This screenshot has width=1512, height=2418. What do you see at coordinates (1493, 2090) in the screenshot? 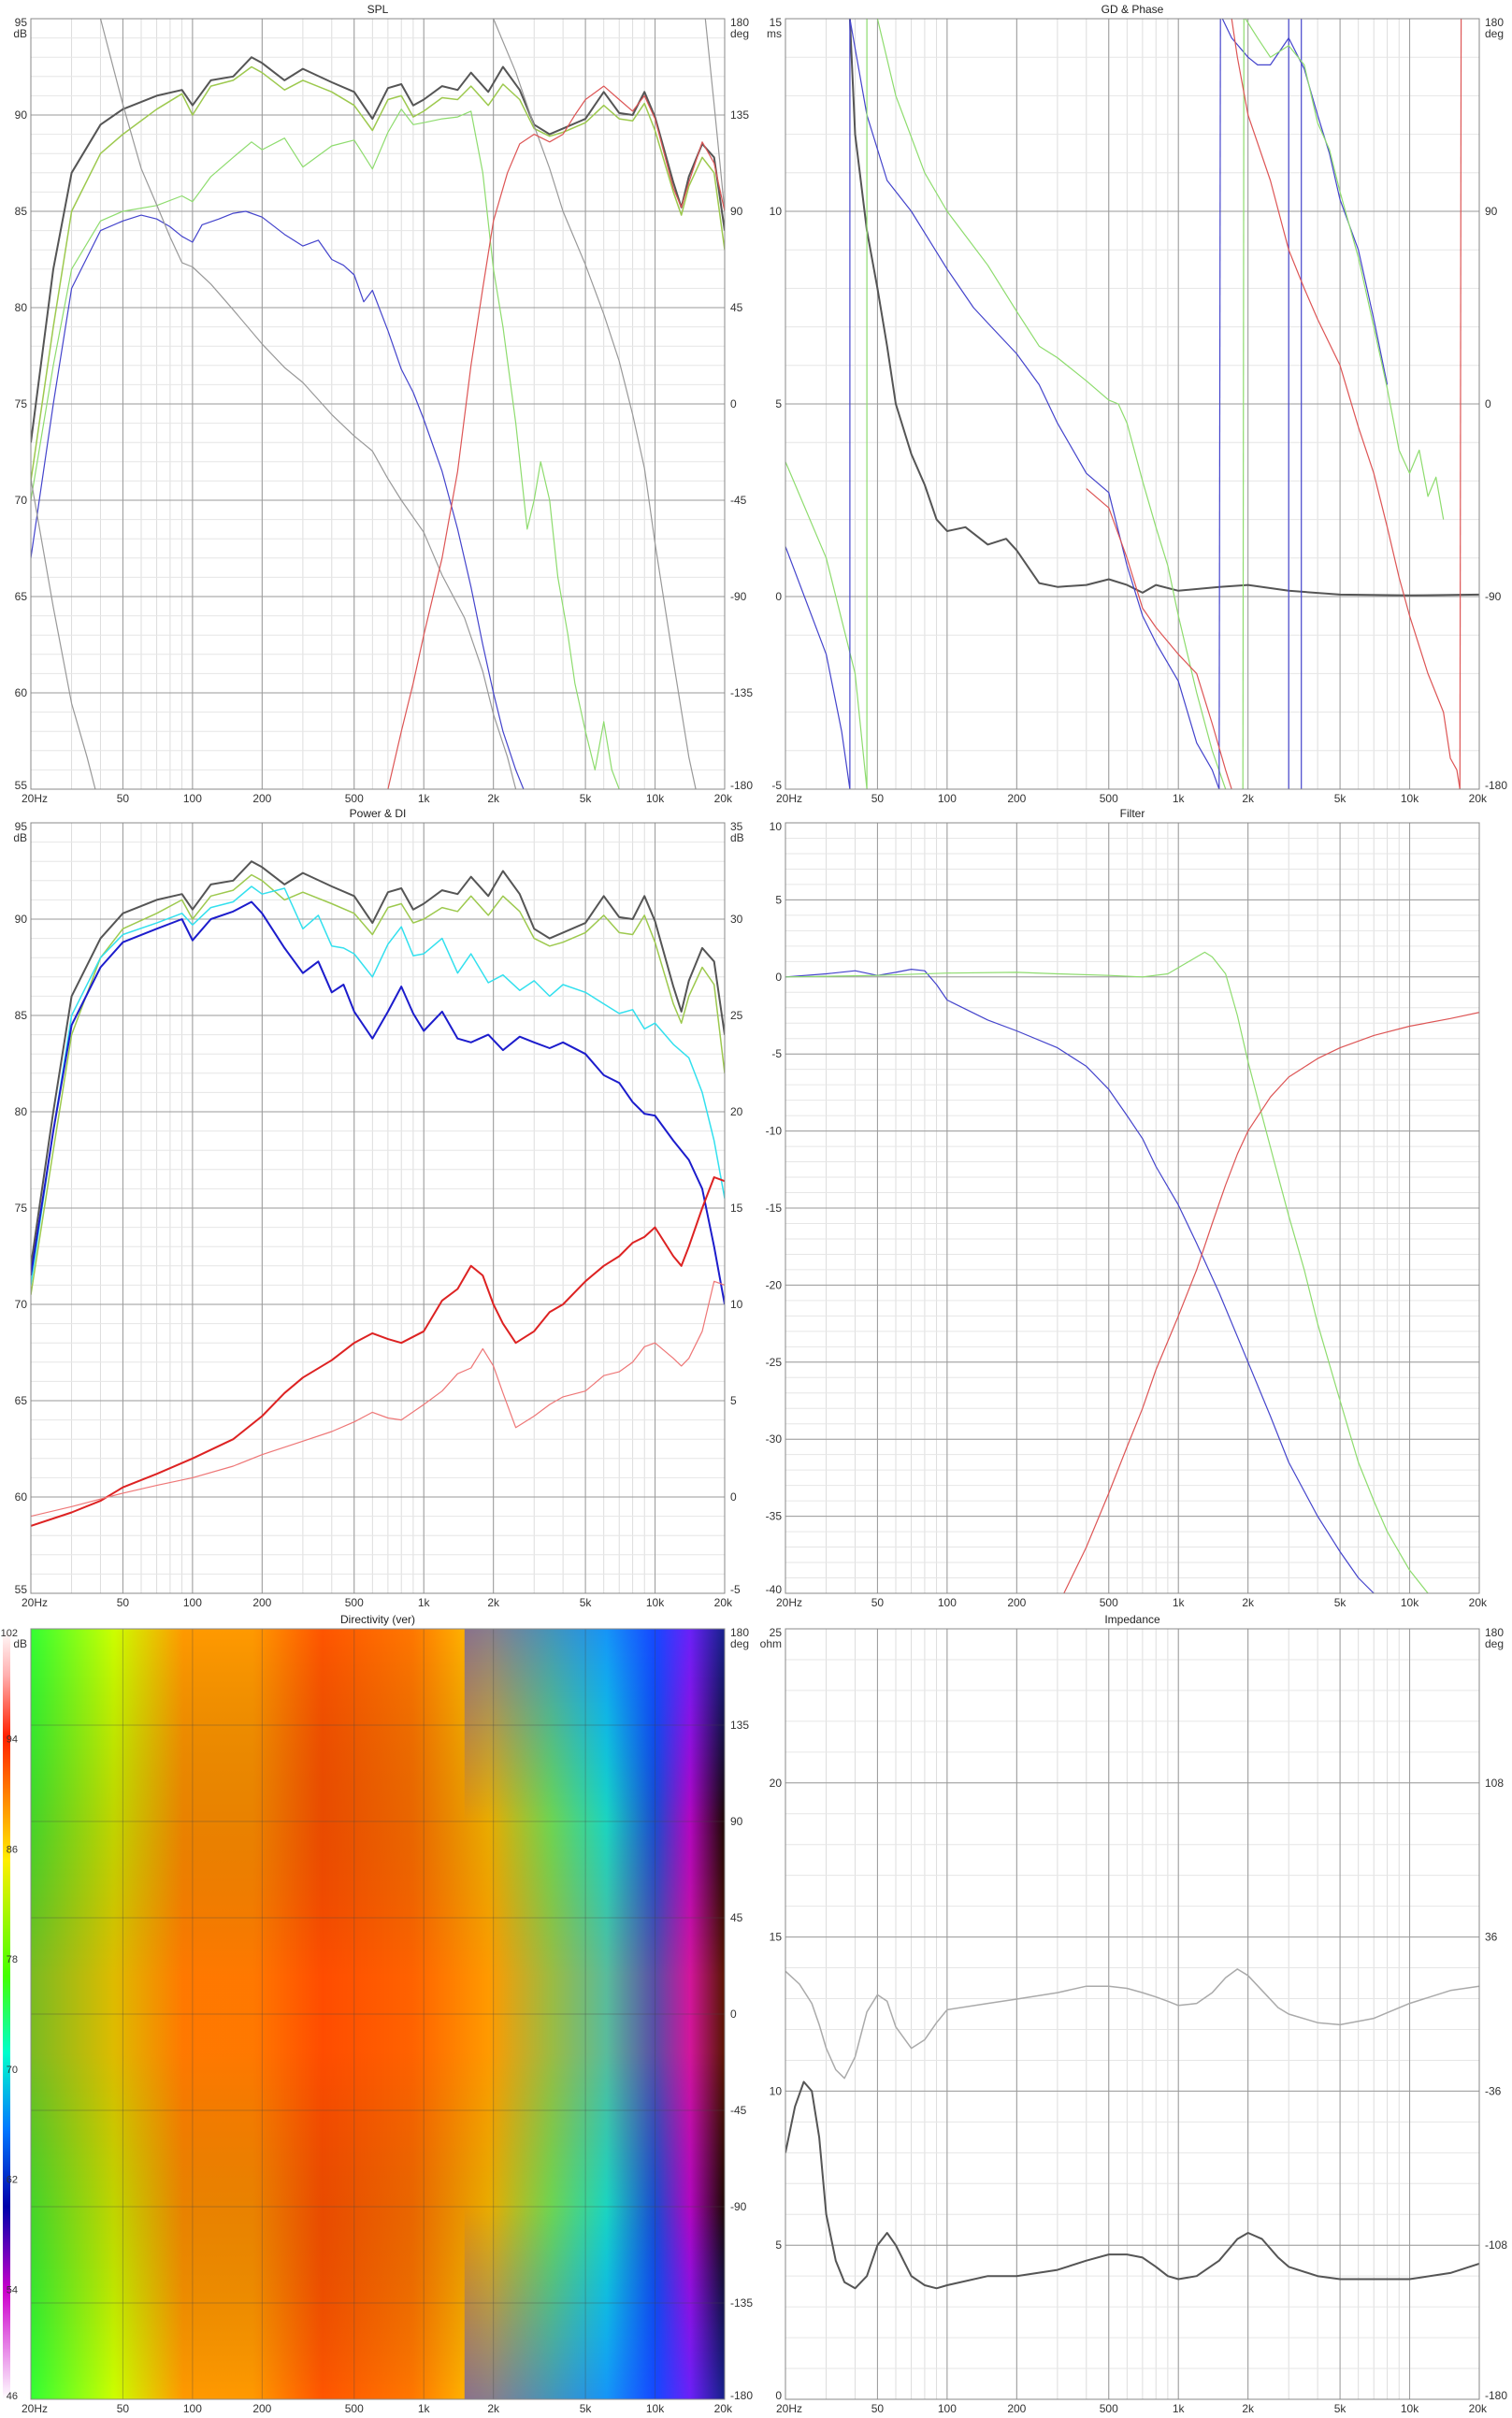
I see `y2-tick-label: -36` at bounding box center [1493, 2090].